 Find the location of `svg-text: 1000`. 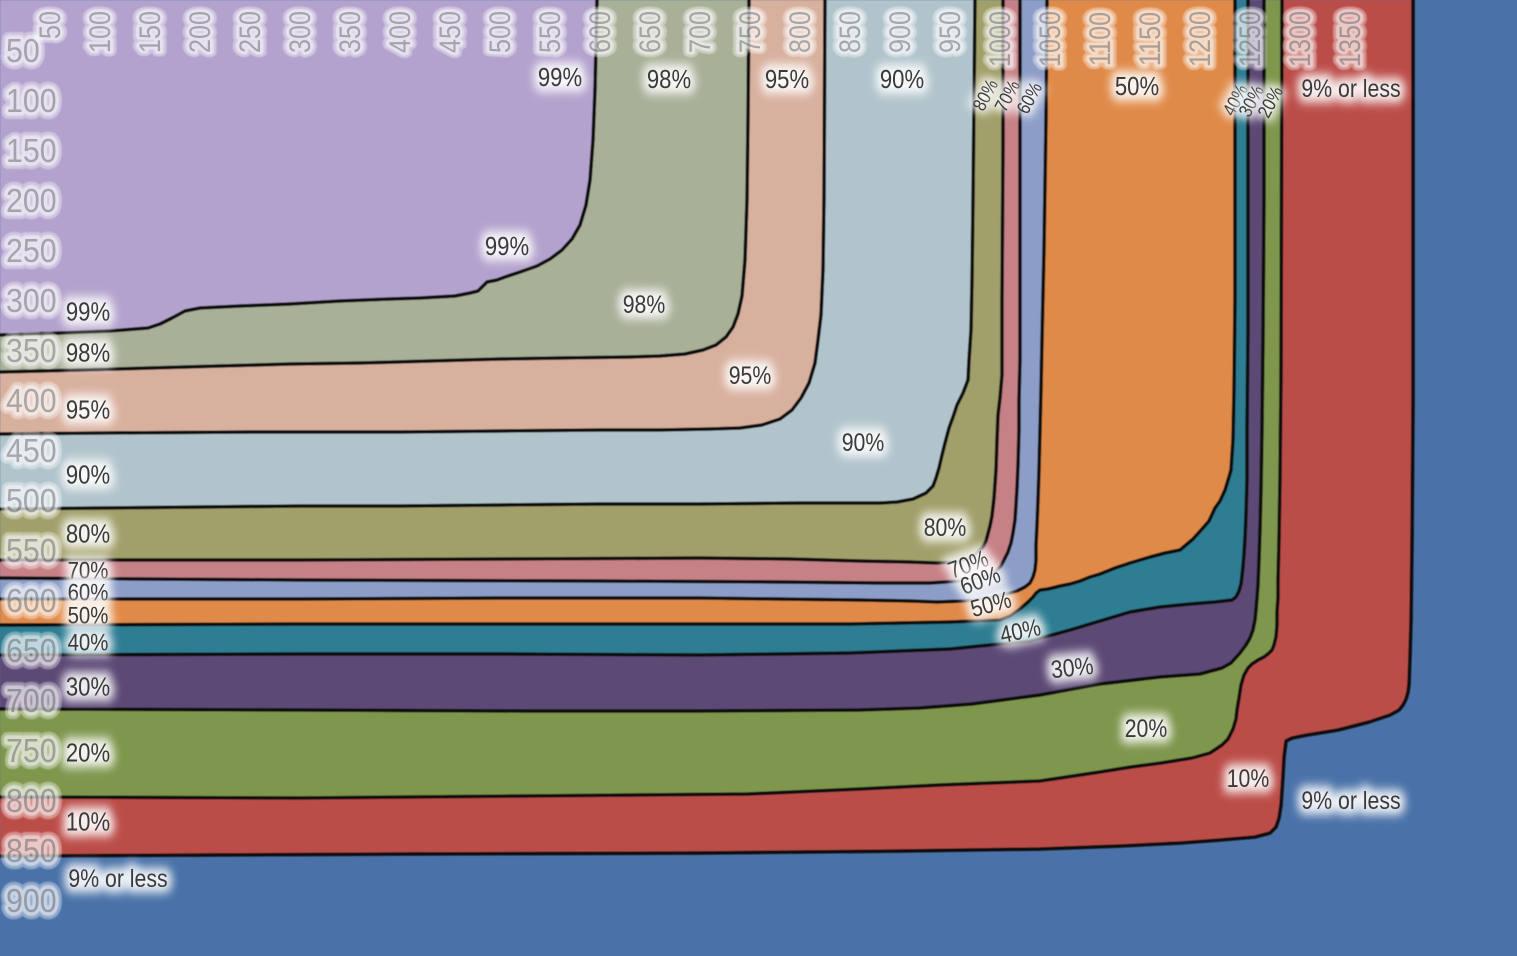

svg-text: 1000 is located at coordinates (1000, 39).